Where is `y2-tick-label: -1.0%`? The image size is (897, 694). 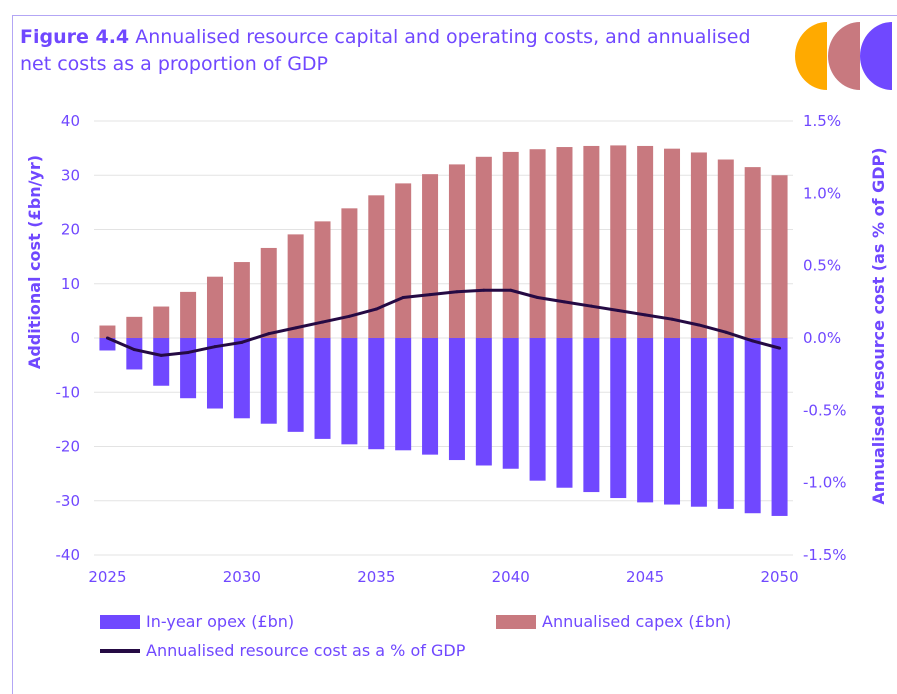 y2-tick-label: -1.0% is located at coordinates (825, 483).